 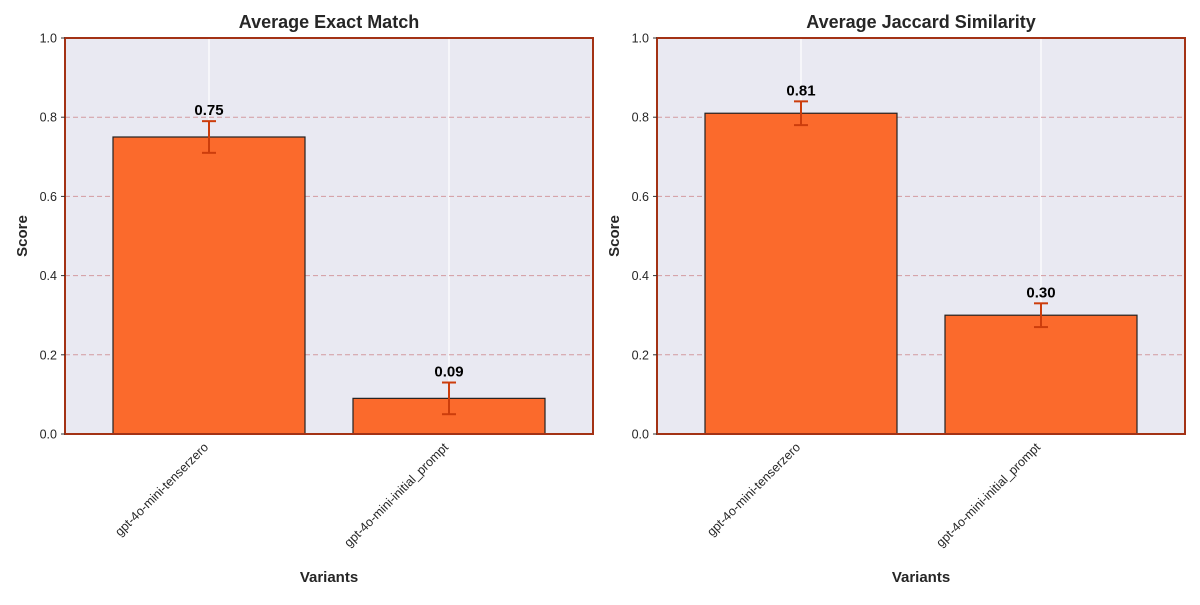 I want to click on chart-title: Average Jaccard Similarity, so click(x=920, y=22).